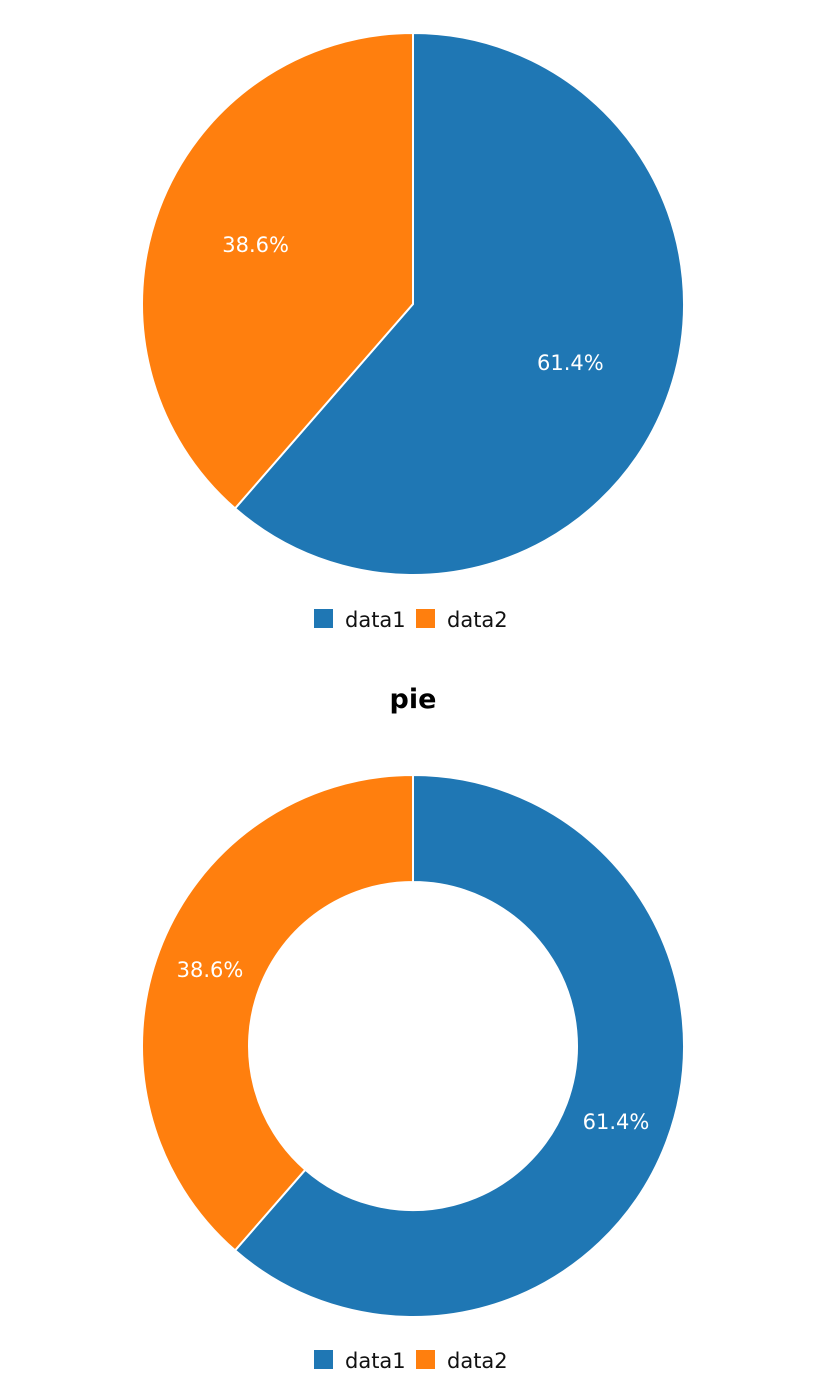  I want to click on donut-slice-labels: 61.4% 38.6%, so click(413, 1046).